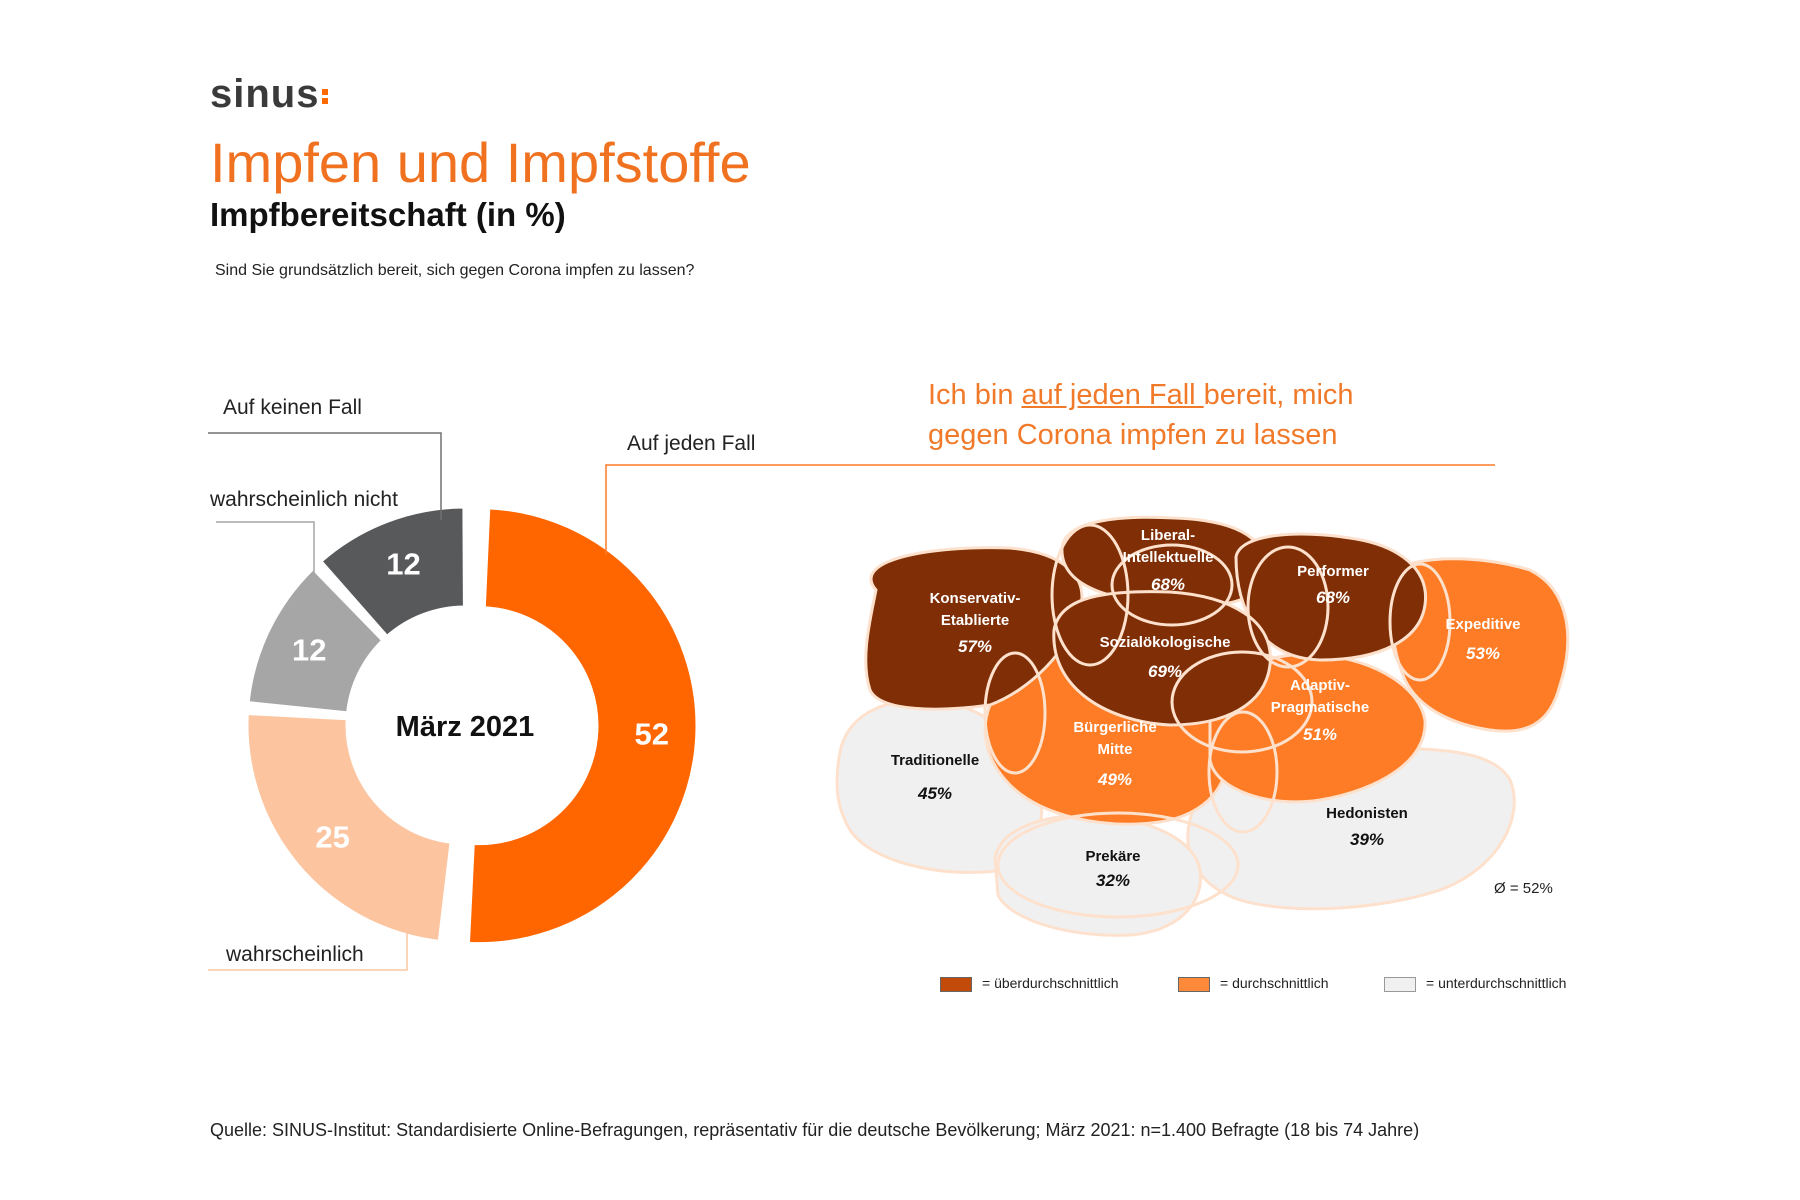 The width and height of the screenshot is (1800, 1200). What do you see at coordinates (691, 443) in the screenshot?
I see `category-label-auf-jeden-fall: Auf jeden Fall` at bounding box center [691, 443].